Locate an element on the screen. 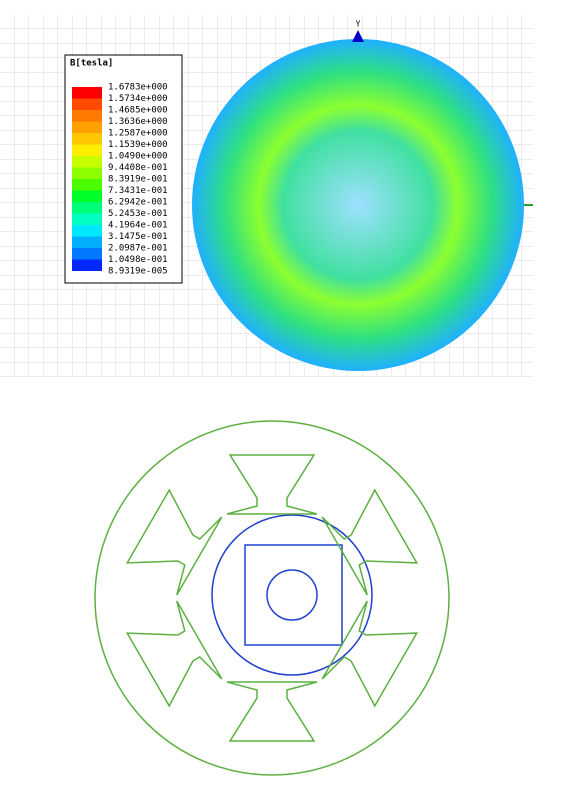  legend-label: 1.1539e+000 is located at coordinates (138, 145).